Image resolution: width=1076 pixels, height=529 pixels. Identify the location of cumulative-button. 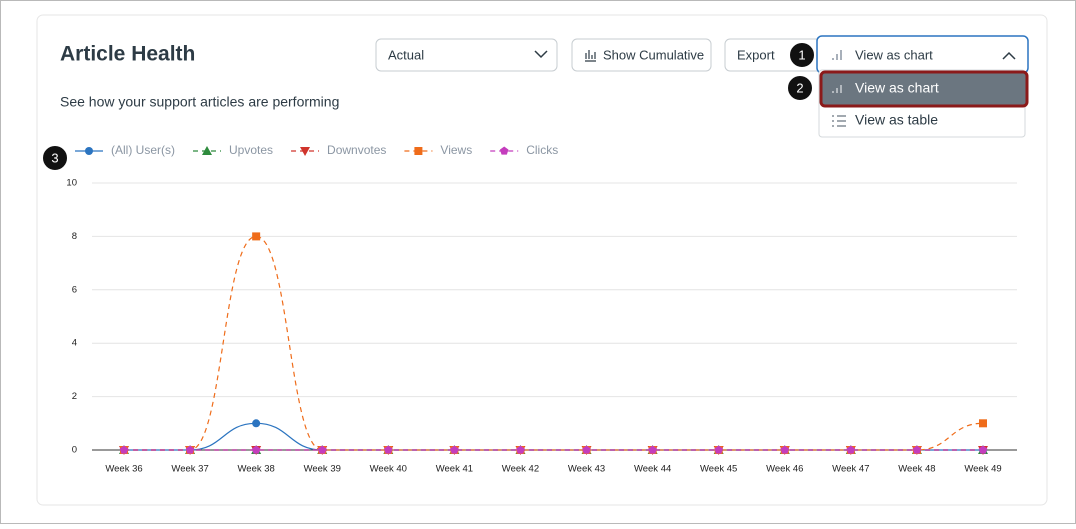
(641, 55).